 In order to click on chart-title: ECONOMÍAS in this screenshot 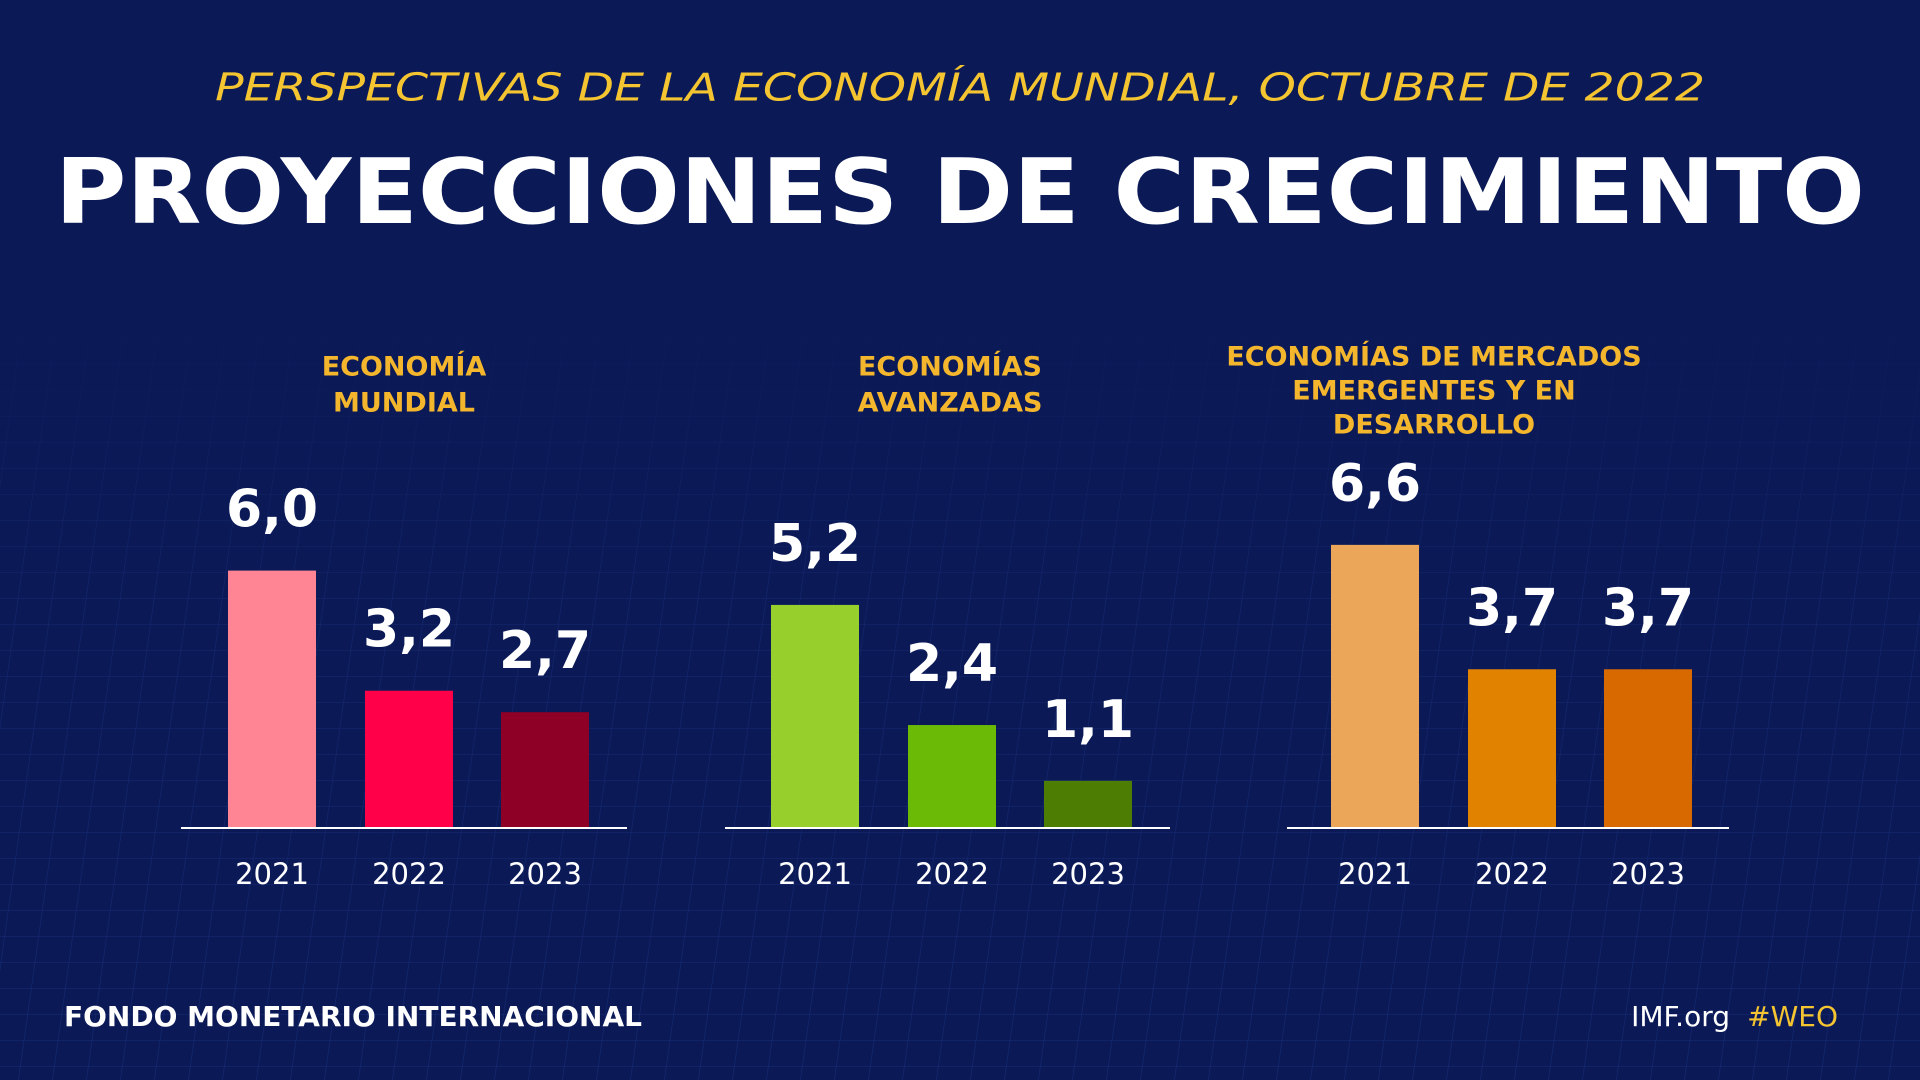, I will do `click(950, 367)`.